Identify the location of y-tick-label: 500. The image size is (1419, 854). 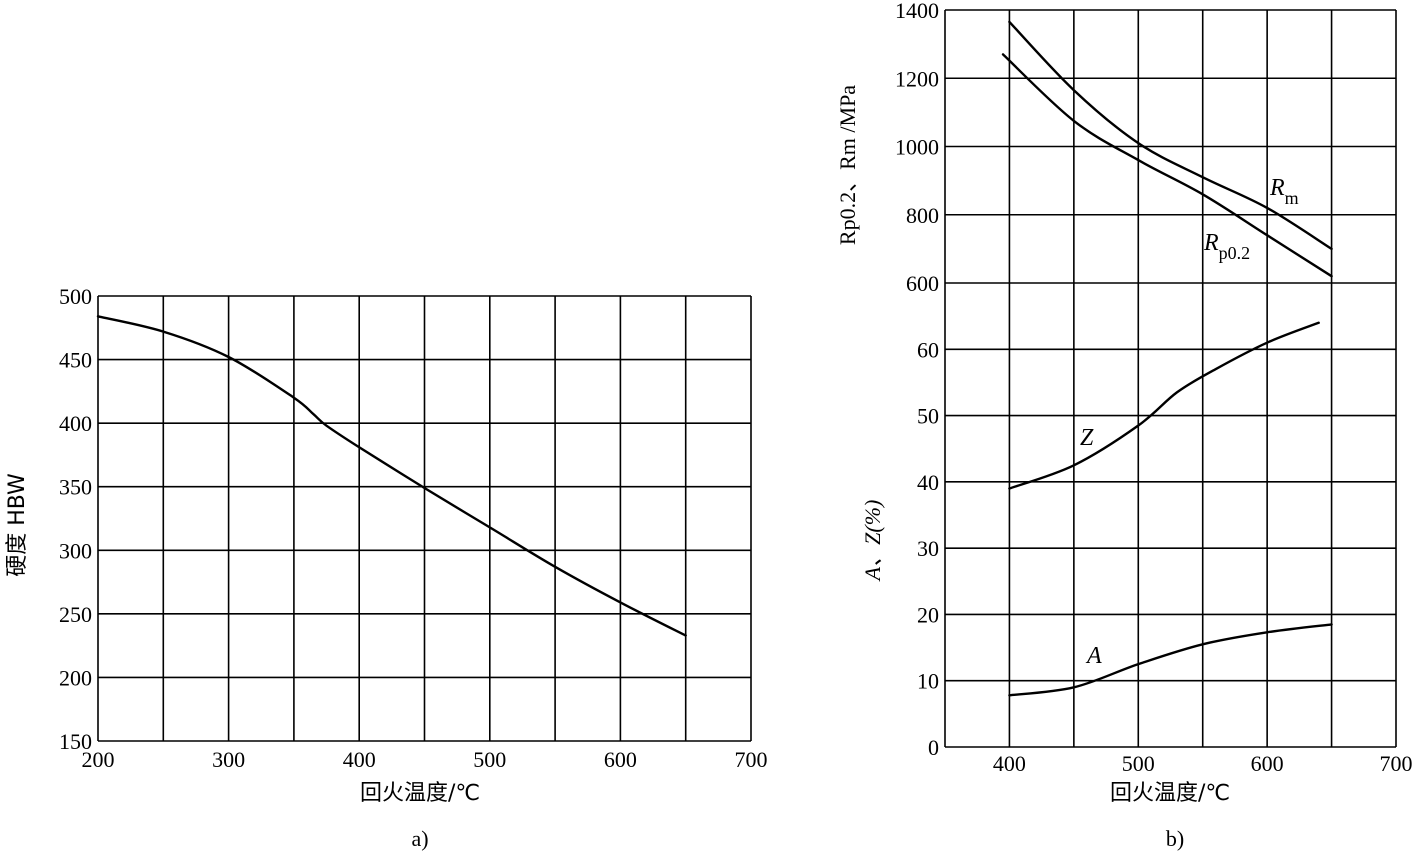
(75, 296).